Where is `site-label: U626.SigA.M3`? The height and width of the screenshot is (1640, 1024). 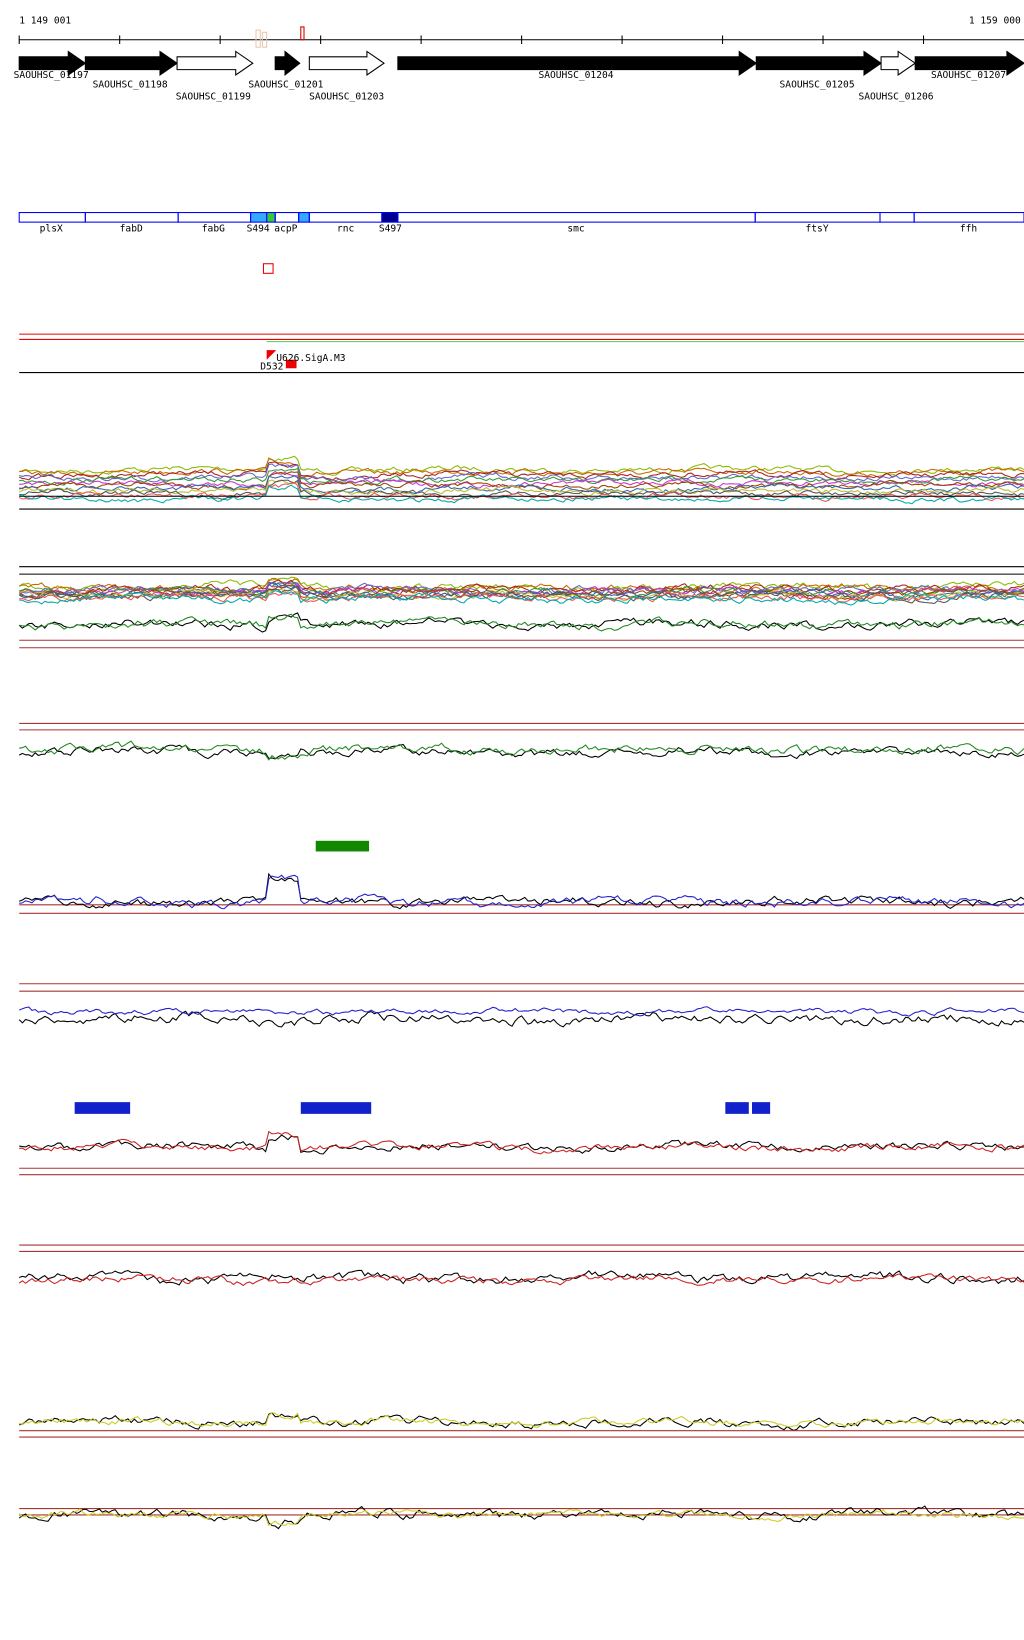 site-label: U626.SigA.M3 is located at coordinates (311, 358).